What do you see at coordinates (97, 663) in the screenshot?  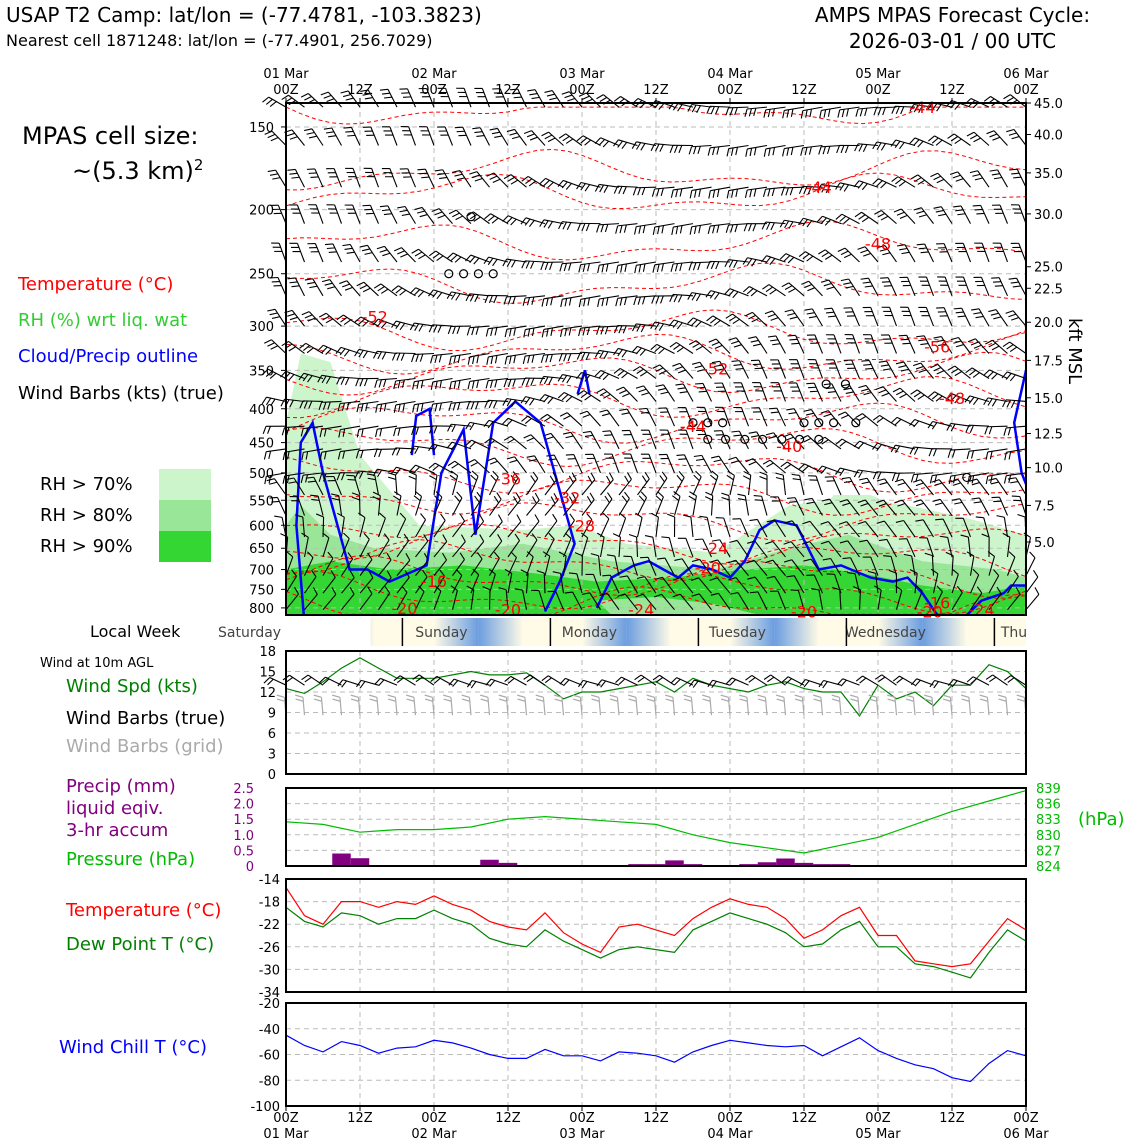 I see `wind-panel-title: Wind at 10m AGL` at bounding box center [97, 663].